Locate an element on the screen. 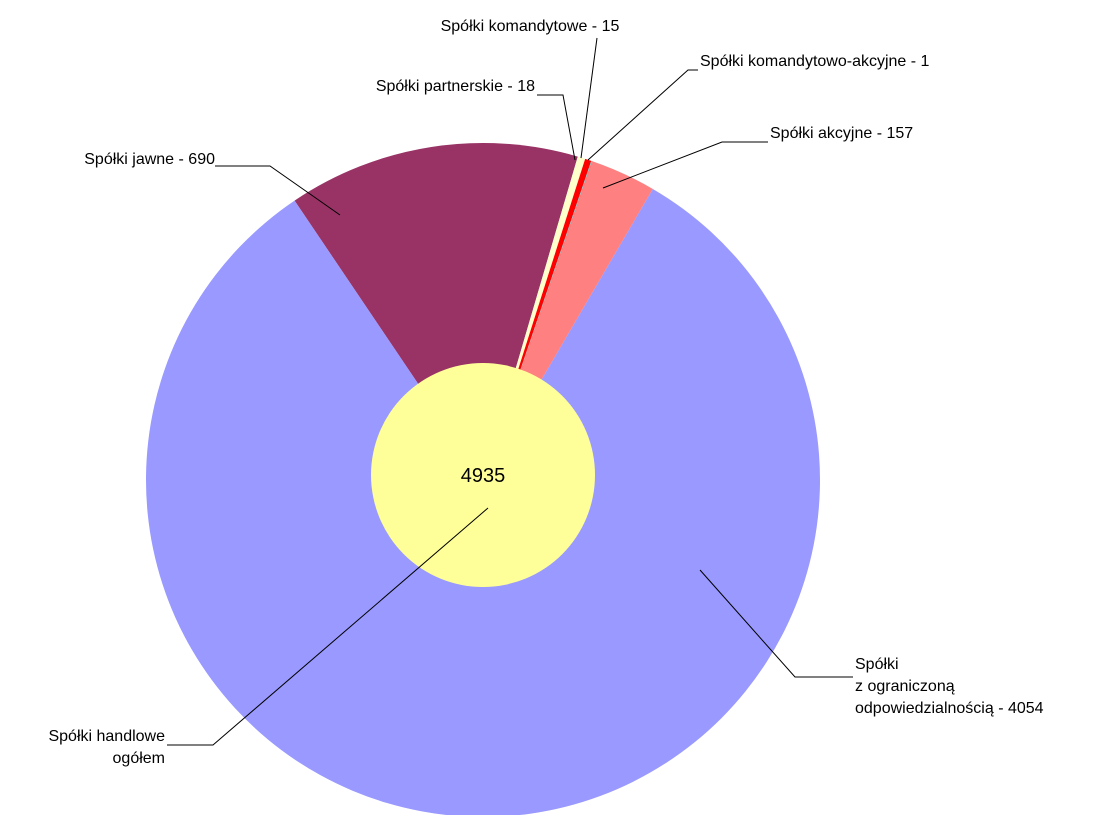  slice-label: Spółki komandytowe - 15 is located at coordinates (530, 26).